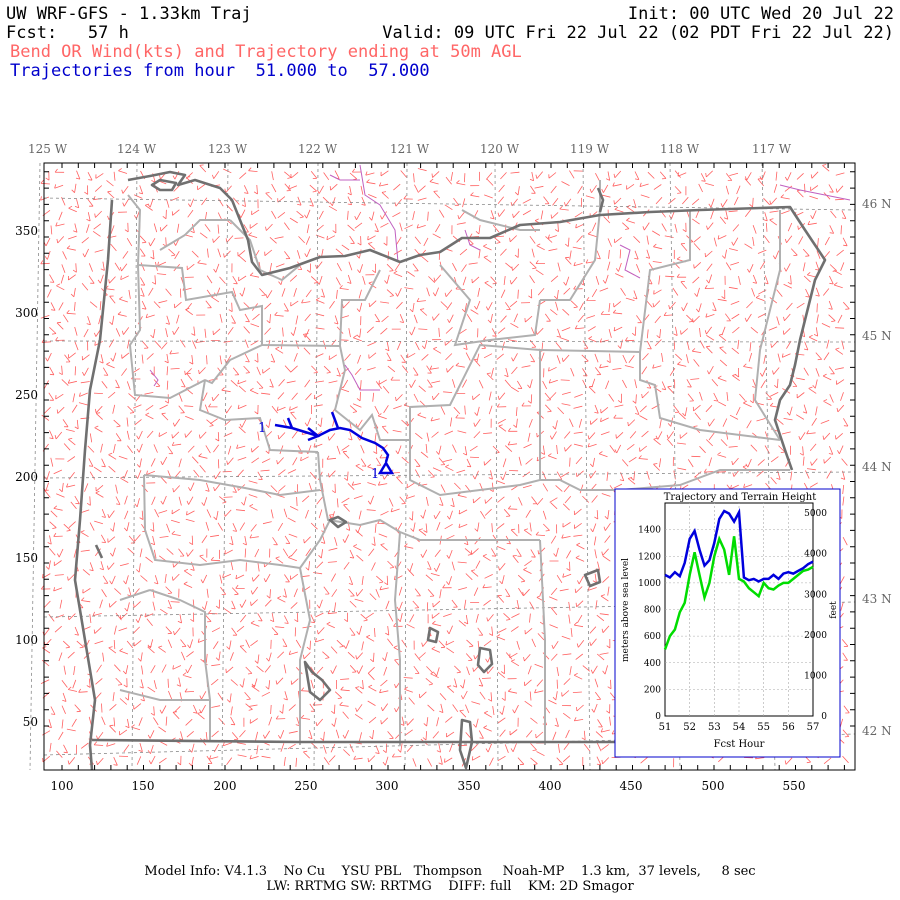 The image size is (900, 900). Describe the element at coordinates (815, 636) in the screenshot. I see `inset-ft-tick: 2000` at that location.